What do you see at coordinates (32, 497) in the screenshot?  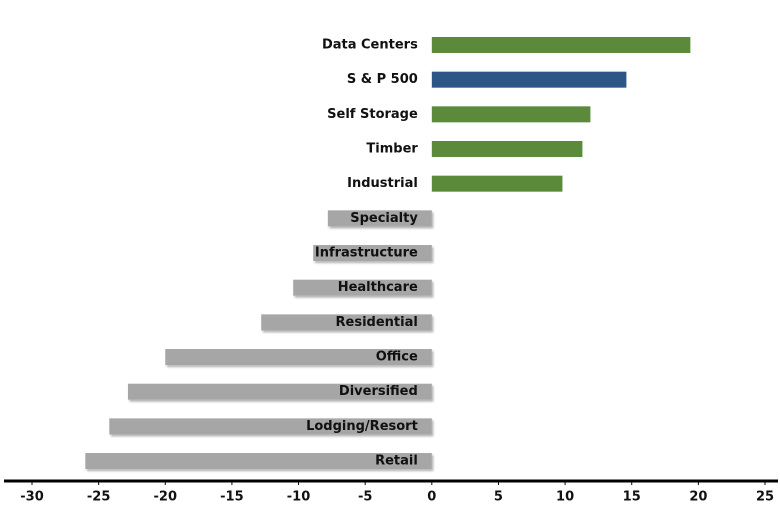 I see `x-tick-label: -30` at bounding box center [32, 497].